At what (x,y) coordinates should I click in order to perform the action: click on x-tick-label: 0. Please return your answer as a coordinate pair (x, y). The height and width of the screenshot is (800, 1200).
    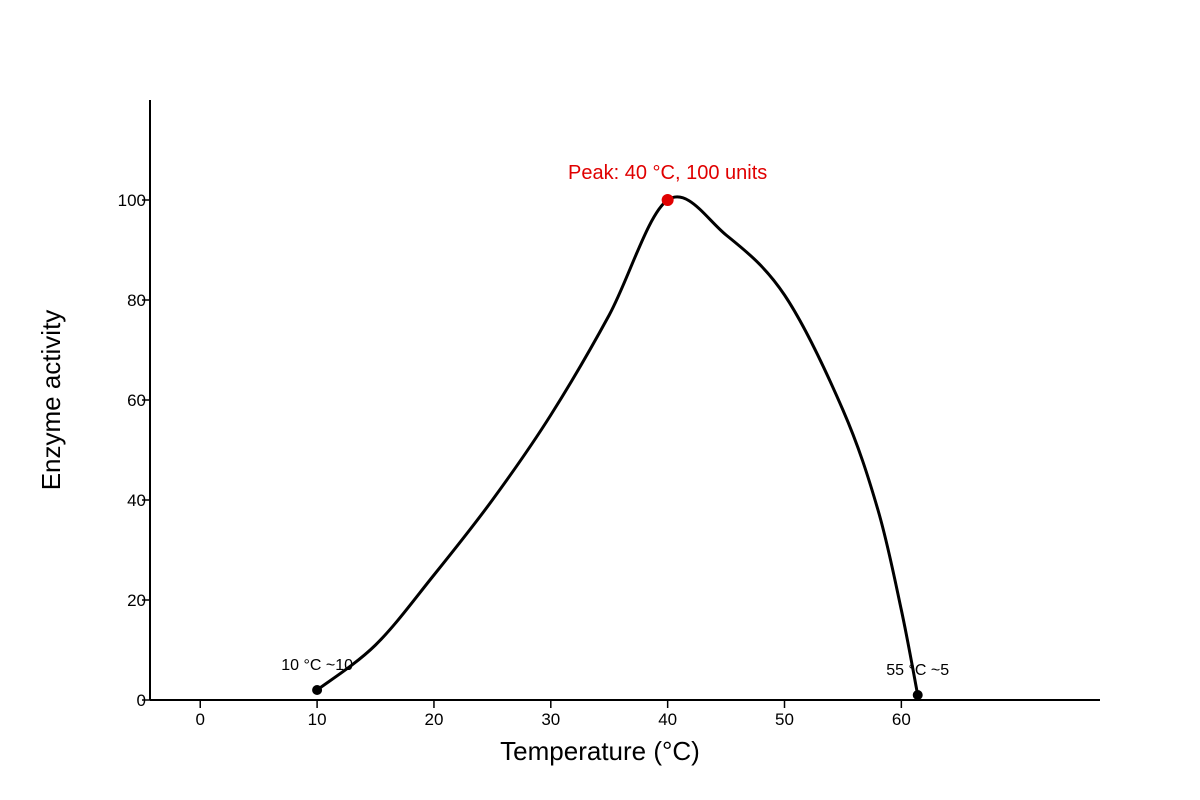
    Looking at the image, I should click on (200, 719).